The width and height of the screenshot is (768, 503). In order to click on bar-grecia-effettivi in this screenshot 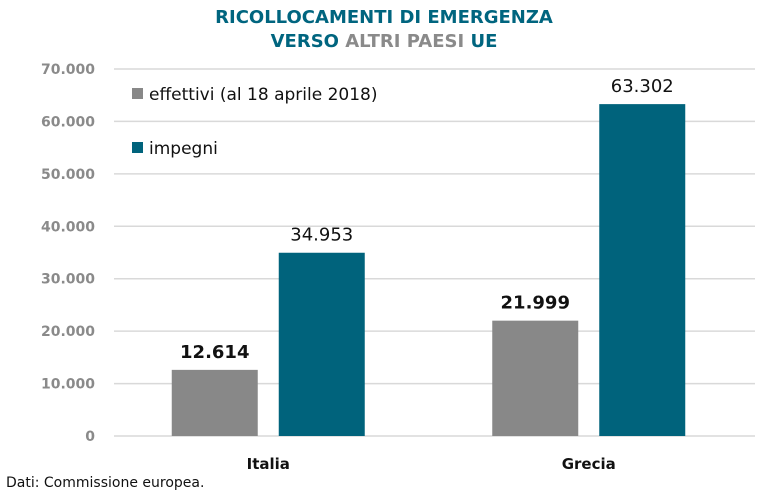, I will do `click(535, 378)`.